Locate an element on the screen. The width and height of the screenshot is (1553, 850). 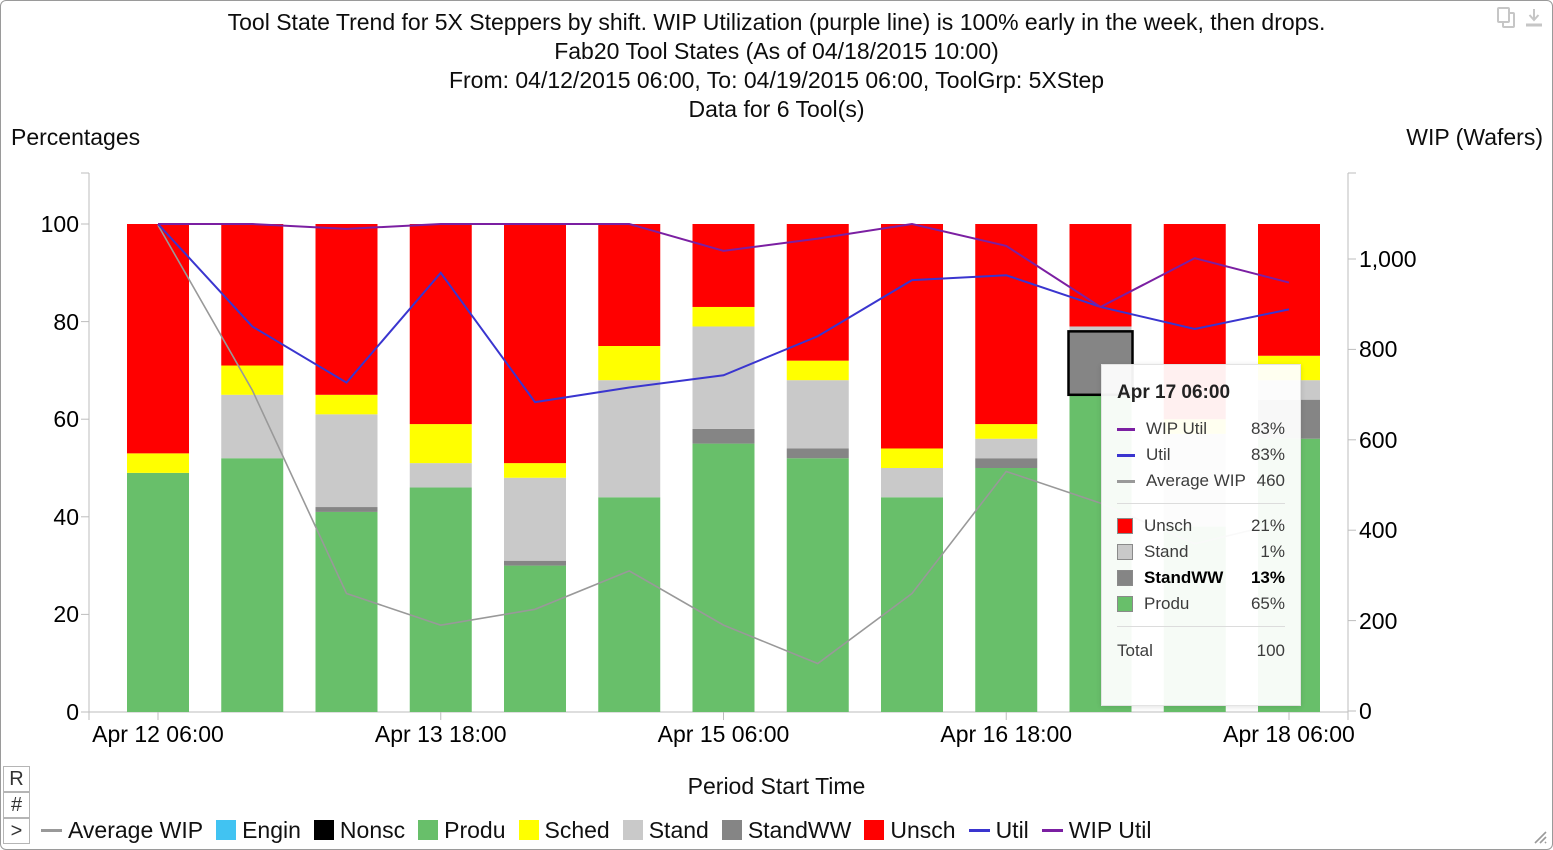
legend-item-sched: Sched is located at coordinates (564, 830).